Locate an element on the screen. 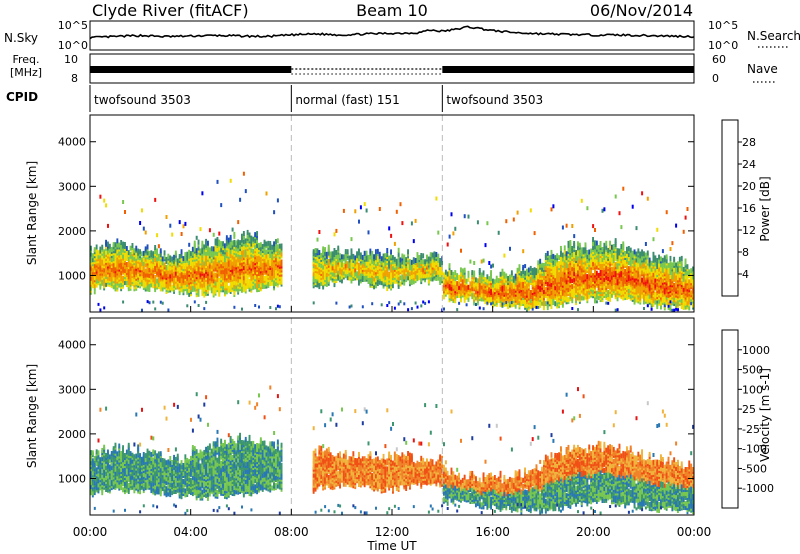 The height and width of the screenshot is (554, 800). beam-title: Beam 10 is located at coordinates (392, 10).